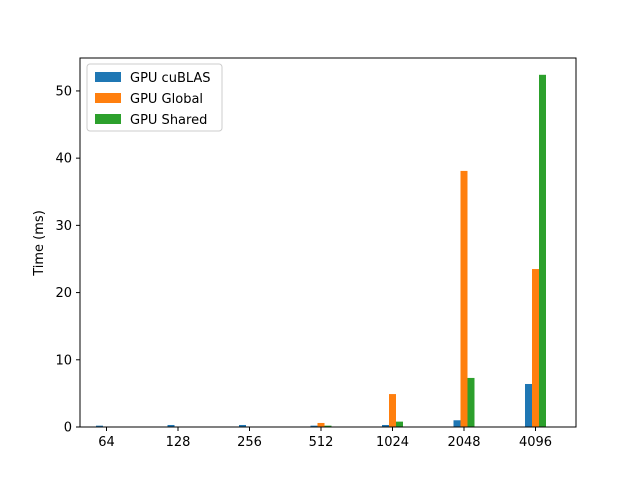  Describe the element at coordinates (63, 159) in the screenshot. I see `y-tick-label: 40` at that location.